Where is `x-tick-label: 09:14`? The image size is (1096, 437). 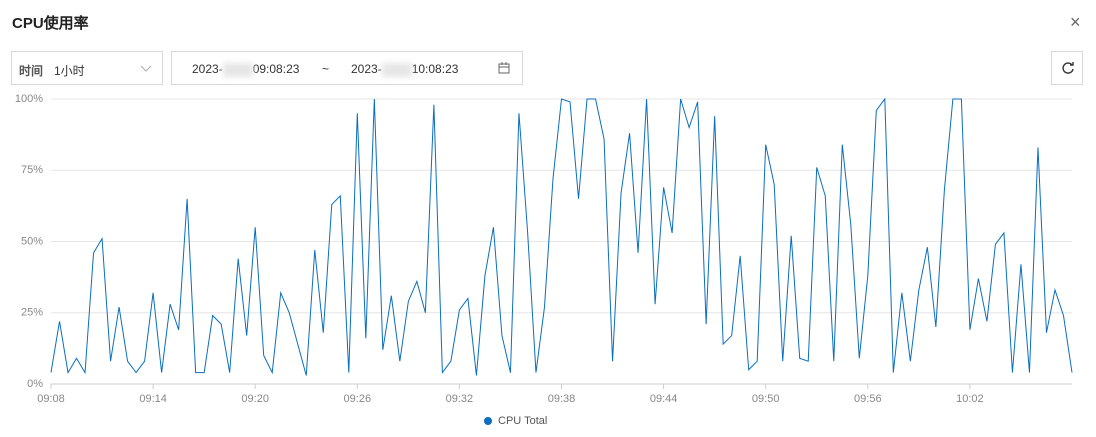 x-tick-label: 09:14 is located at coordinates (153, 399).